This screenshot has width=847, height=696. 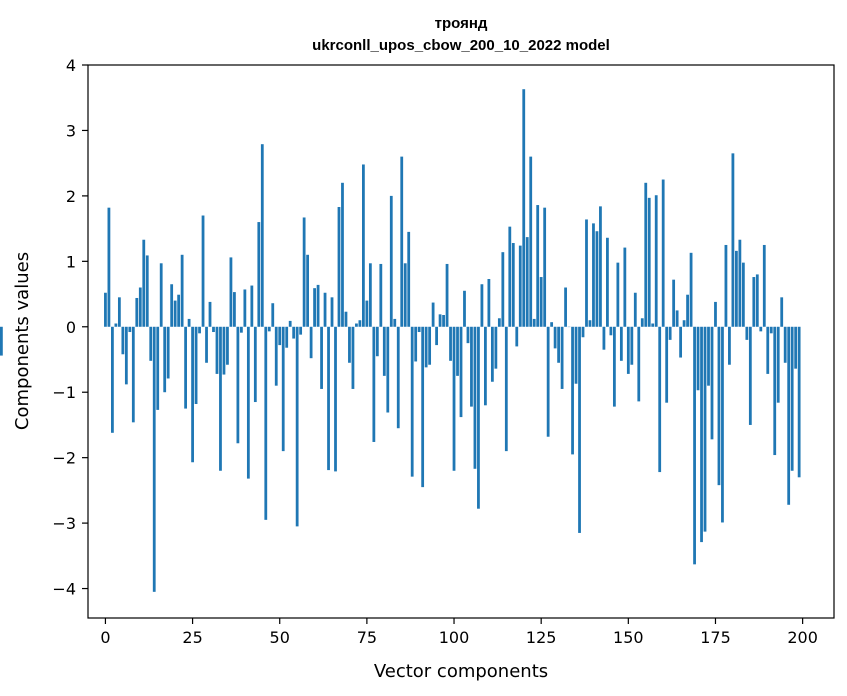 I want to click on x-tick-label: 175, so click(x=715, y=637).